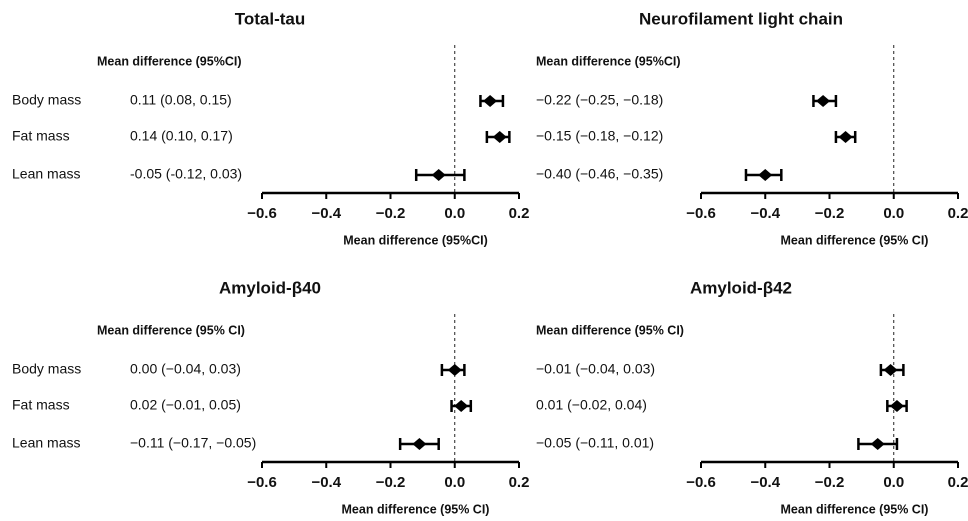  What do you see at coordinates (181, 136) in the screenshot?
I see `ci-label: 0.14 (0.10, 0.17)` at bounding box center [181, 136].